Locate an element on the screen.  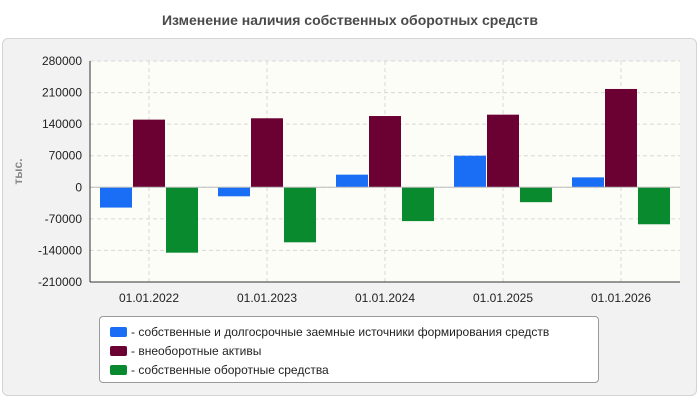
y-tick-label: -210000 is located at coordinates (60, 282).